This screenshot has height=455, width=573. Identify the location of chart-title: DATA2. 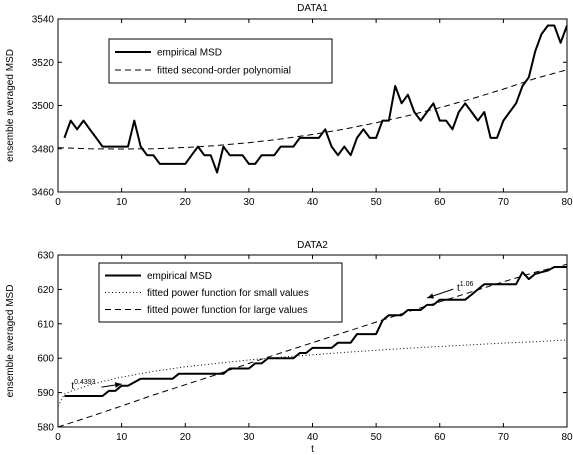
(312, 245).